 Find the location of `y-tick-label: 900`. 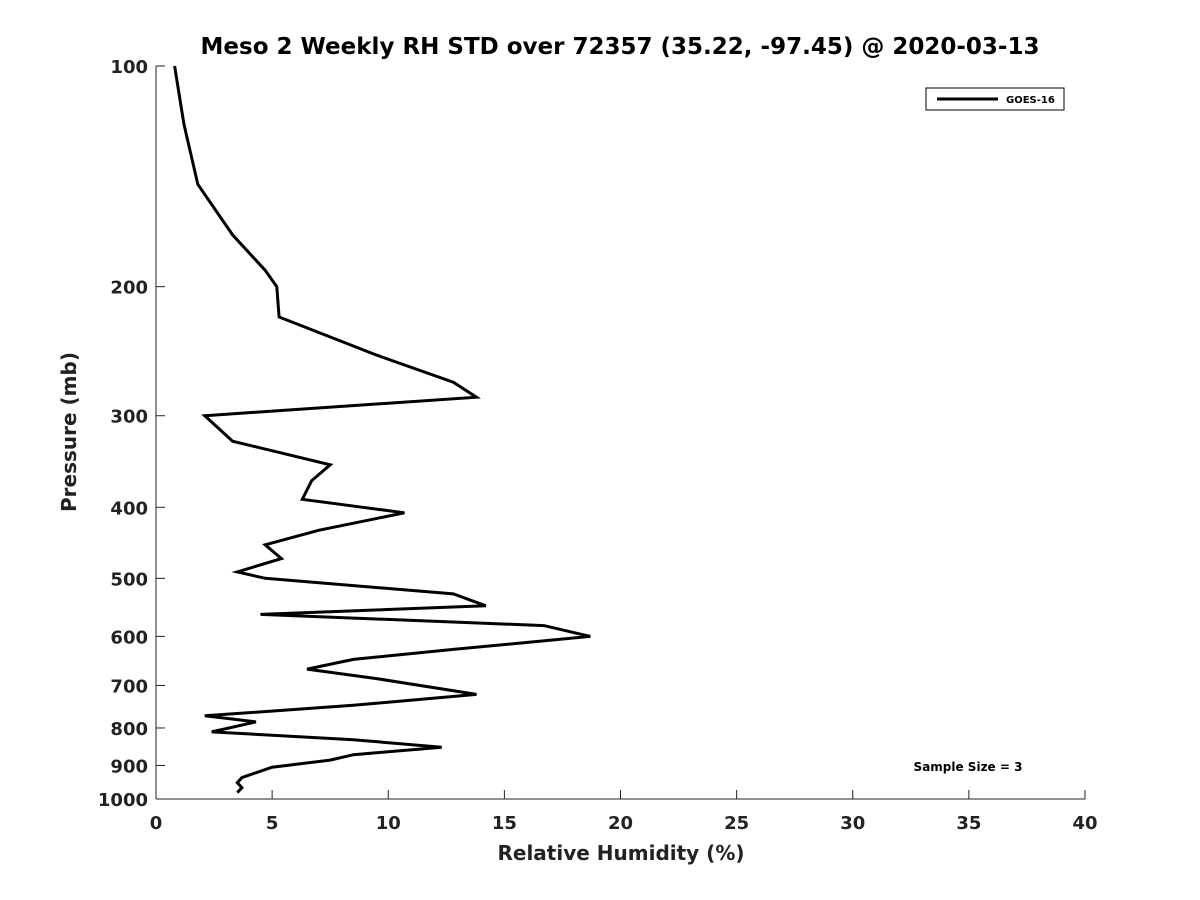

y-tick-label: 900 is located at coordinates (129, 766).